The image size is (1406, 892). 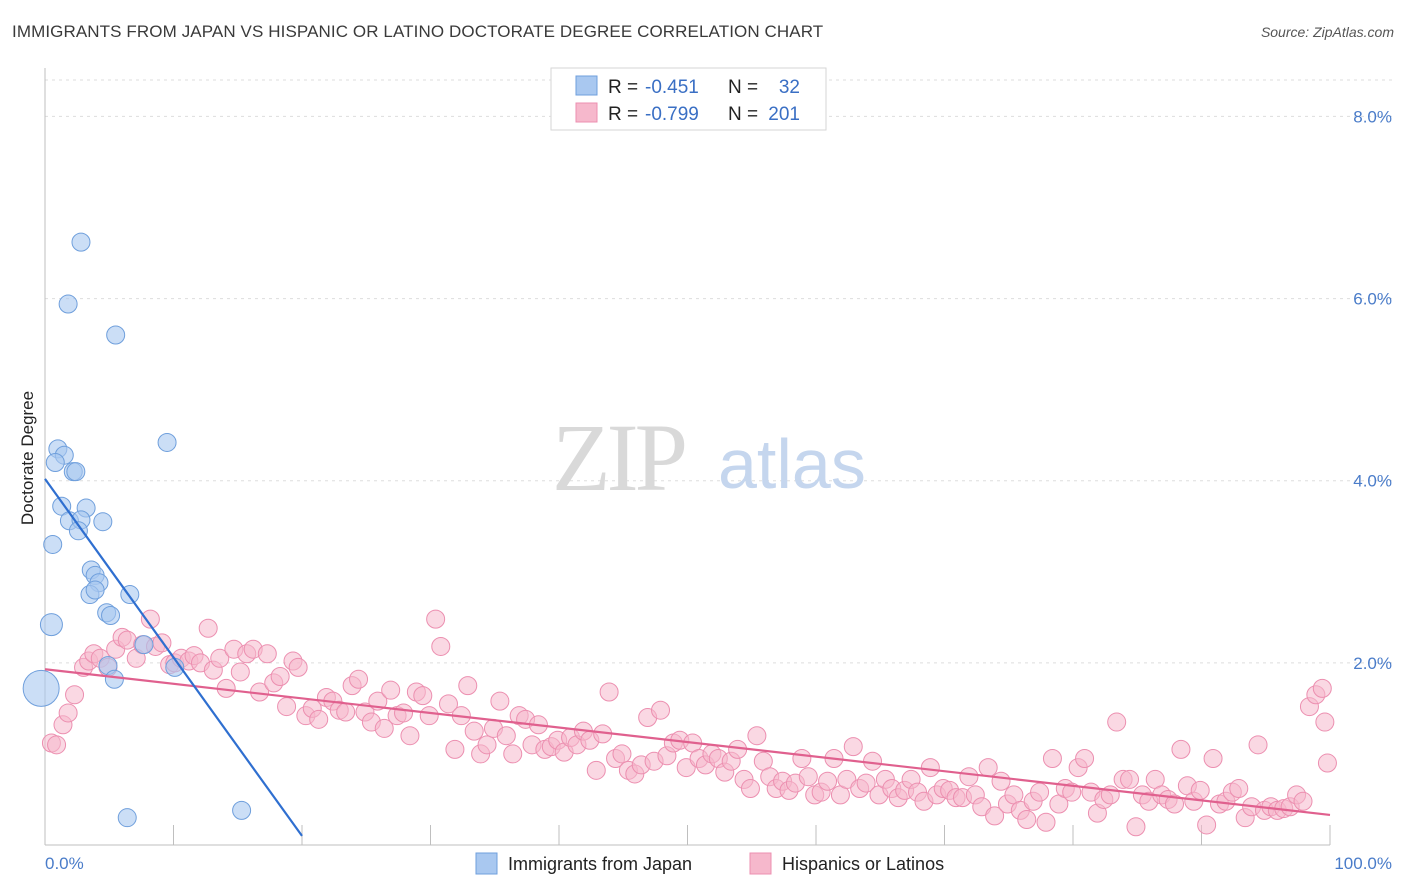 What do you see at coordinates (784, 114) in the screenshot?
I see `legend-n-value: 201` at bounding box center [784, 114].